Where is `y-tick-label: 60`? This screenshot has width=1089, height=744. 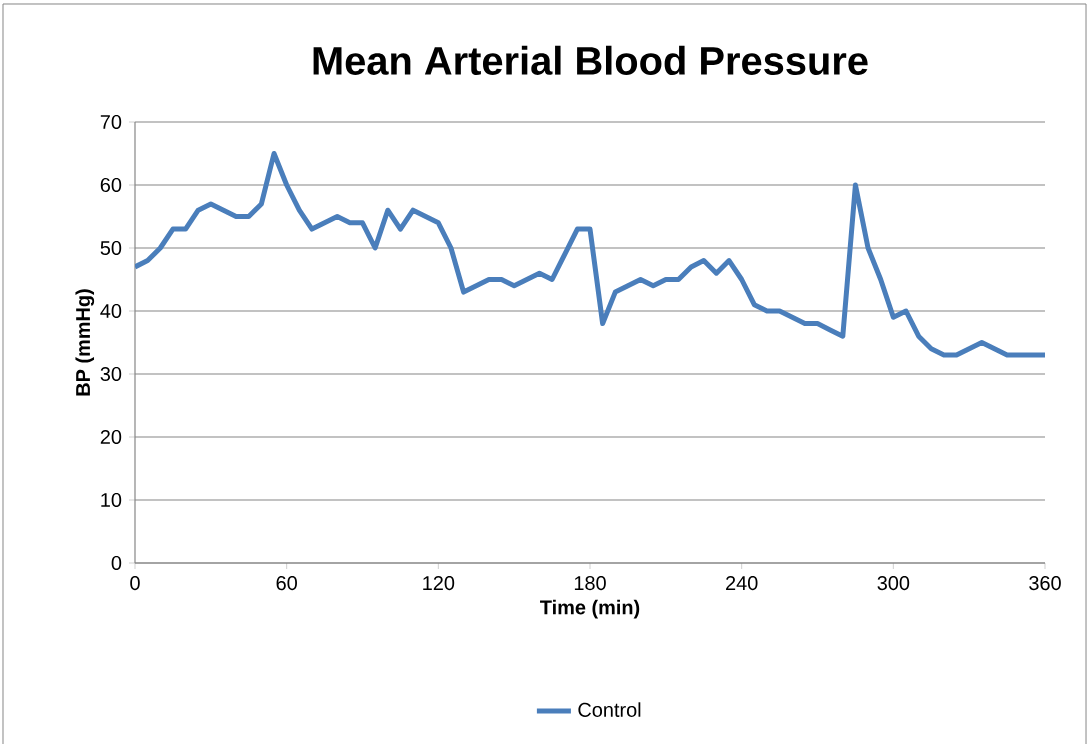
y-tick-label: 60 is located at coordinates (111, 185).